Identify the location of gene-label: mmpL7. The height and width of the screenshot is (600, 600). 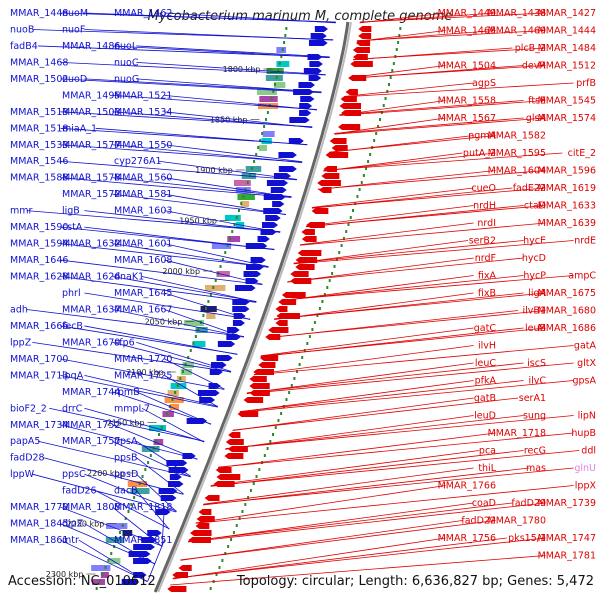
(132, 408).